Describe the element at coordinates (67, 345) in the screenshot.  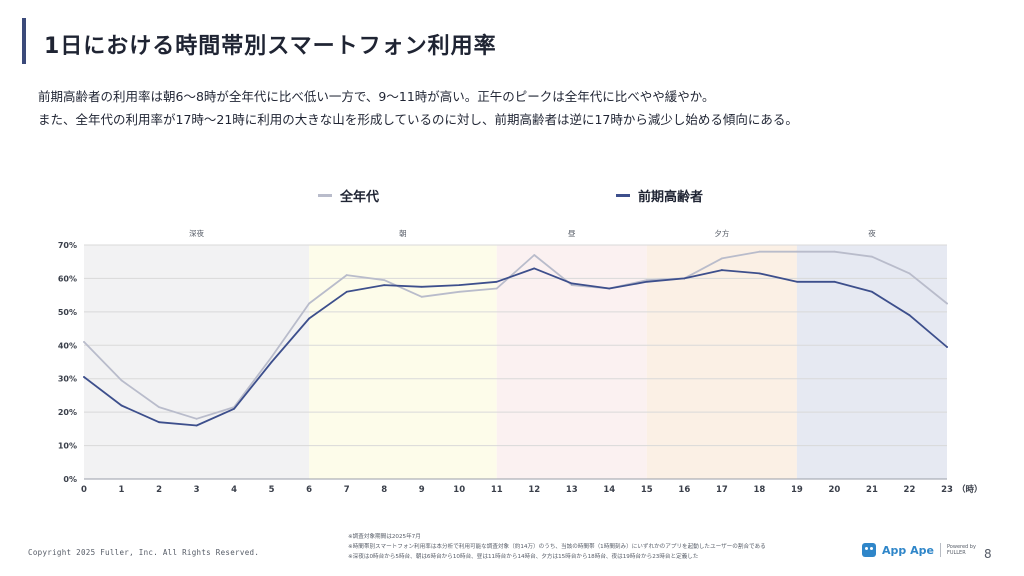
I see `y-tick-label-40: 40%` at that location.